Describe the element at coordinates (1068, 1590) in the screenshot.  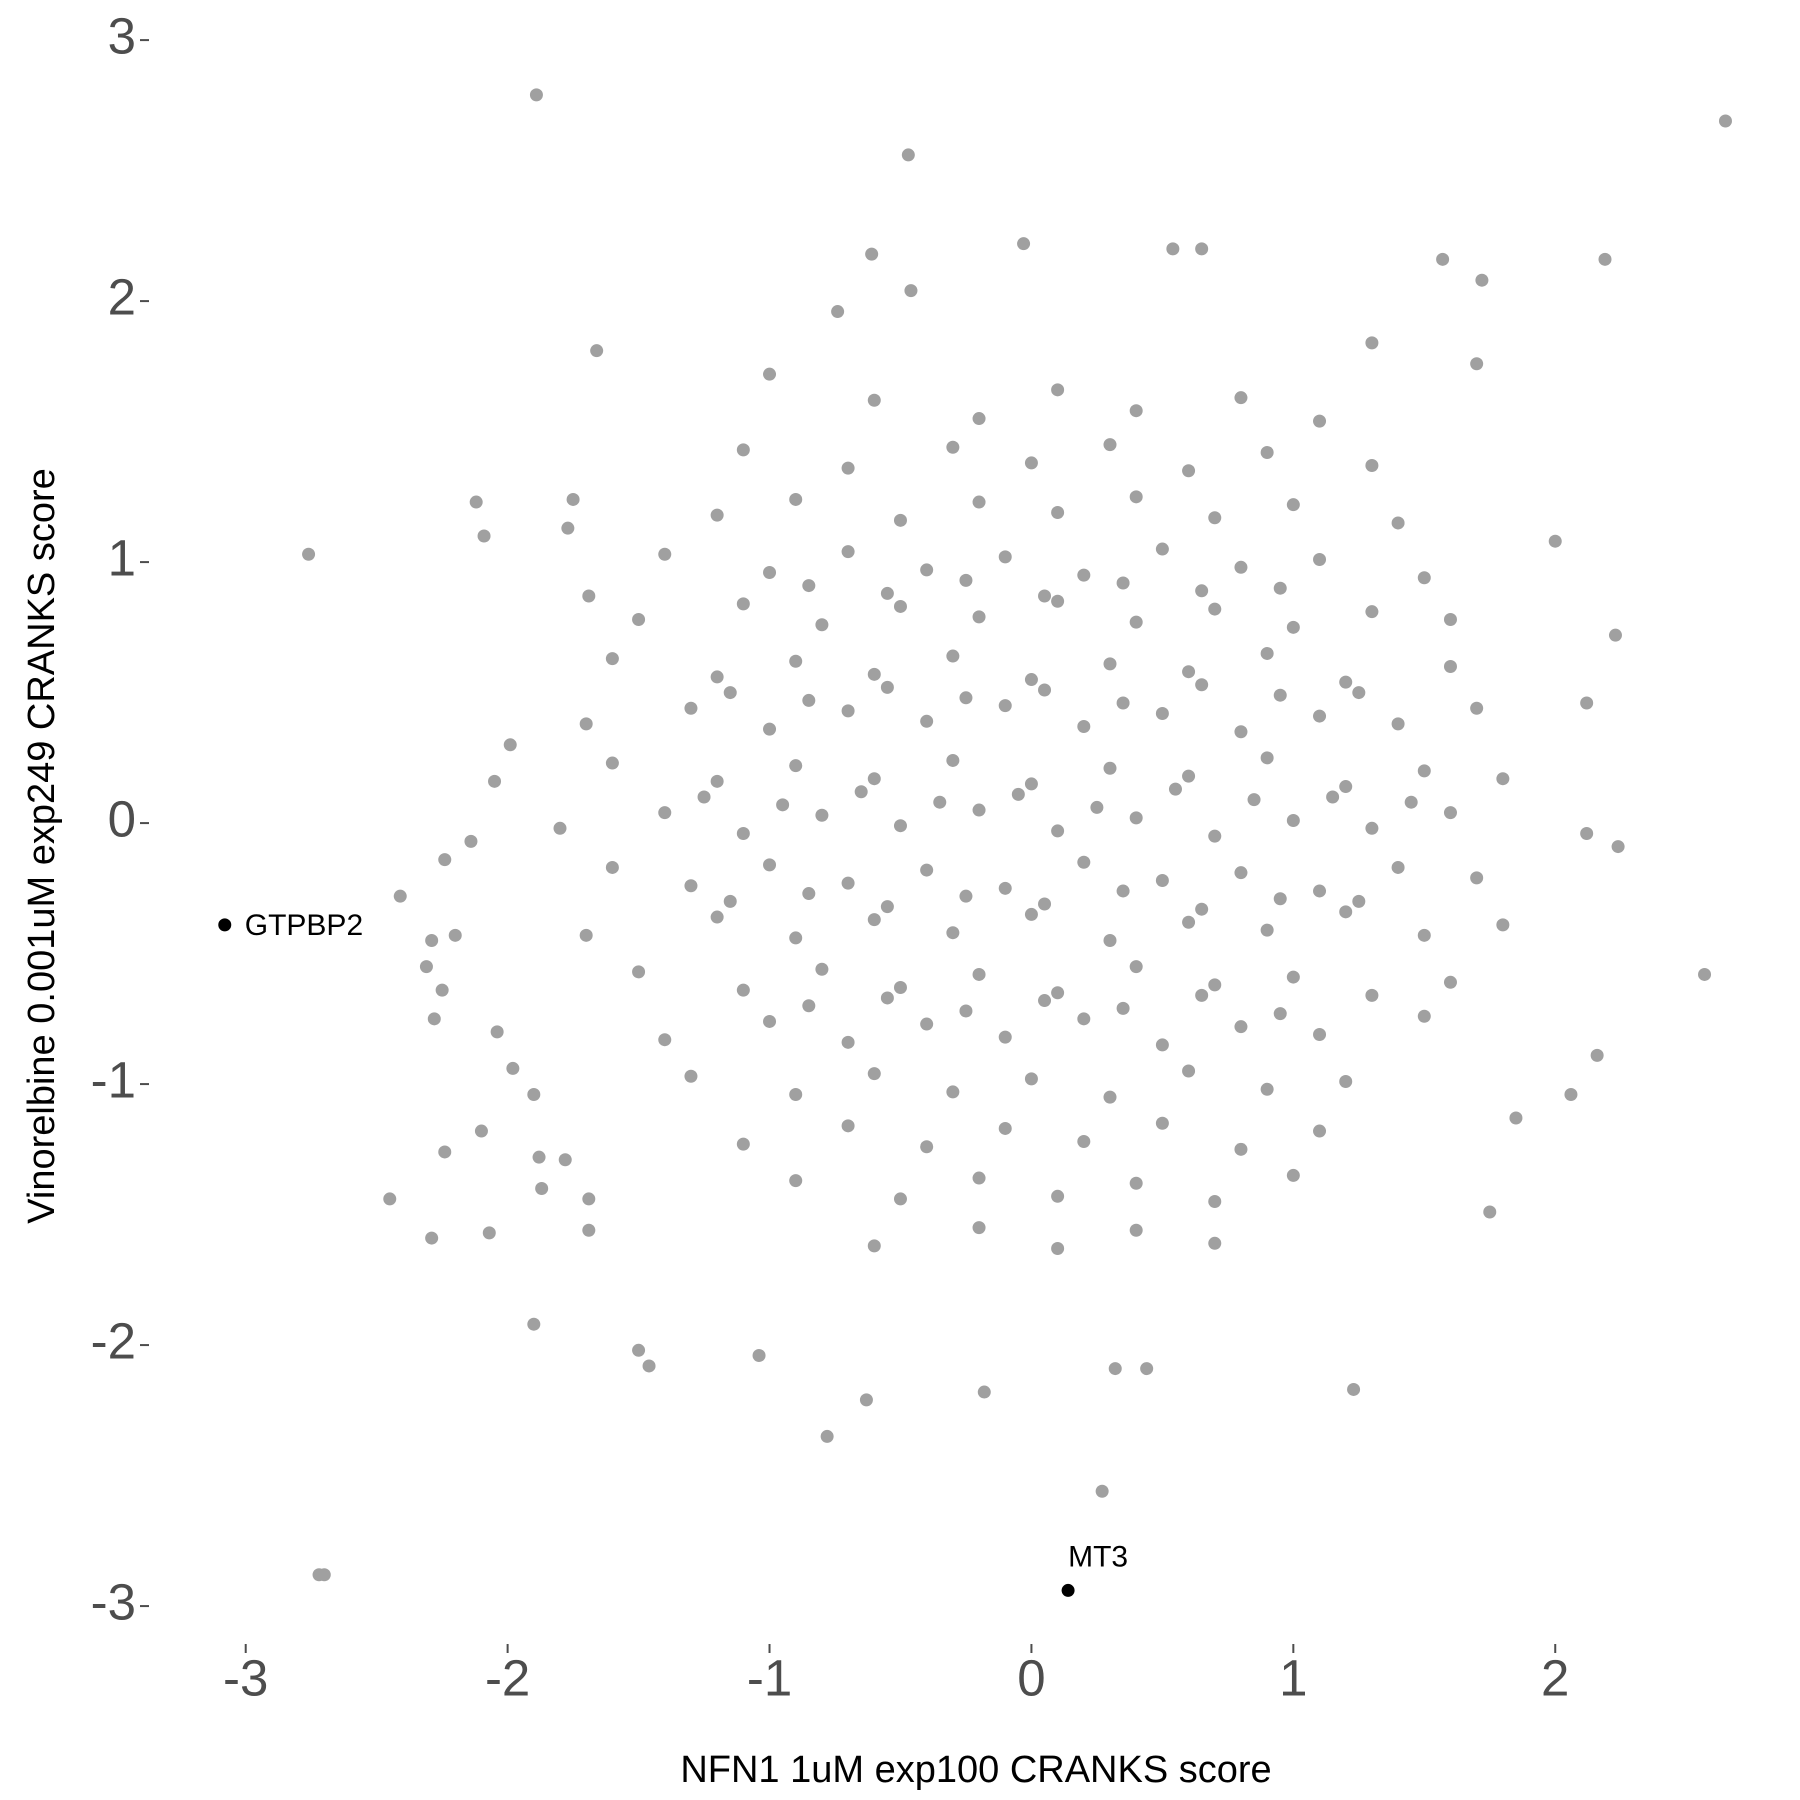
I see `highlight-point` at that location.